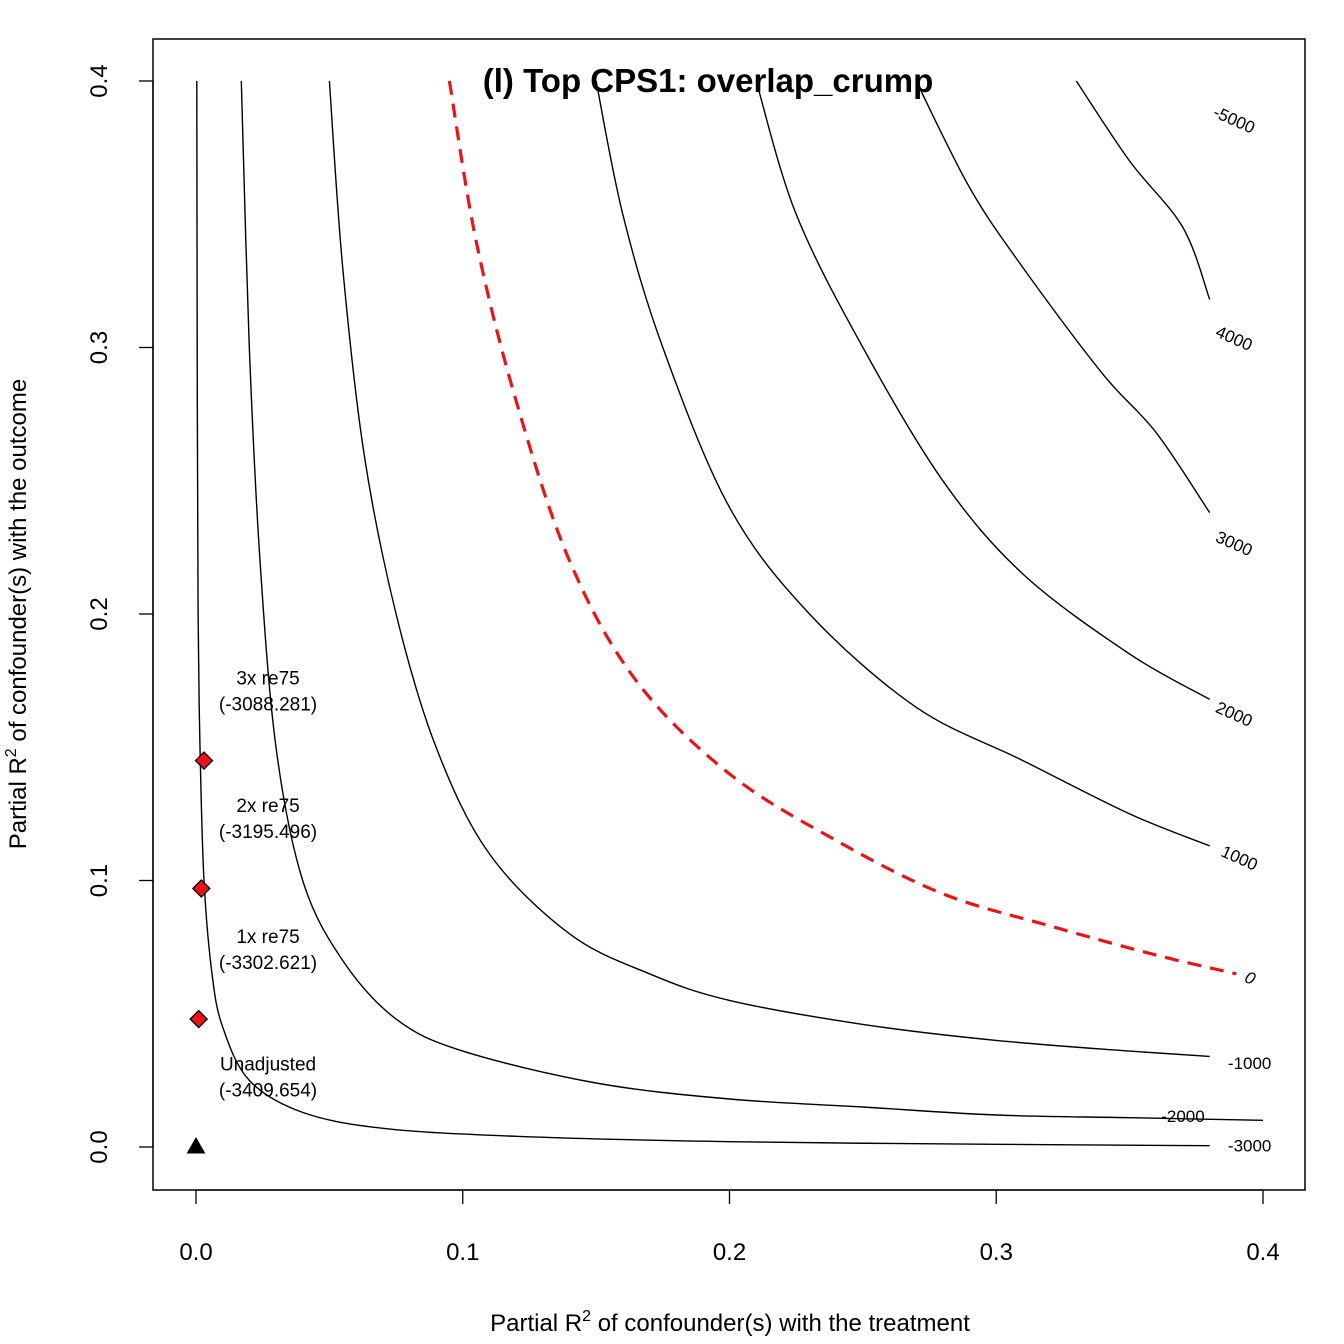 This screenshot has width=1344, height=1344. I want to click on point-3x-re75, so click(204, 760).